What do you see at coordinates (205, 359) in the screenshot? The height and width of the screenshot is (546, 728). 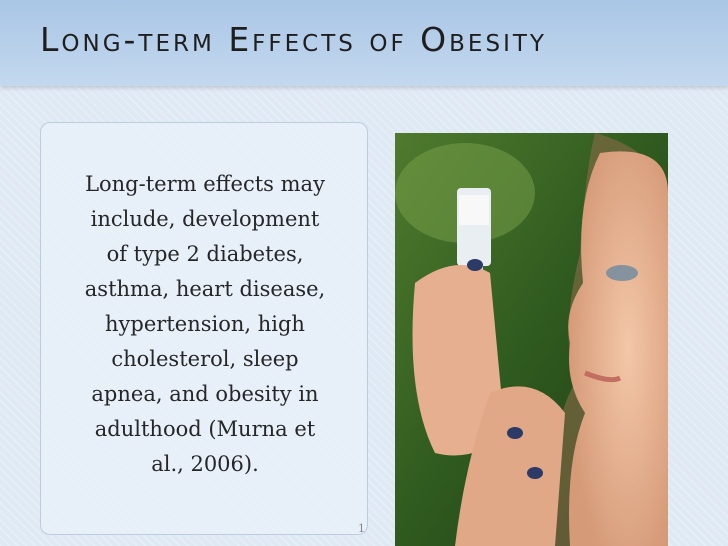 I see `body-line: cholesterol, sleep` at bounding box center [205, 359].